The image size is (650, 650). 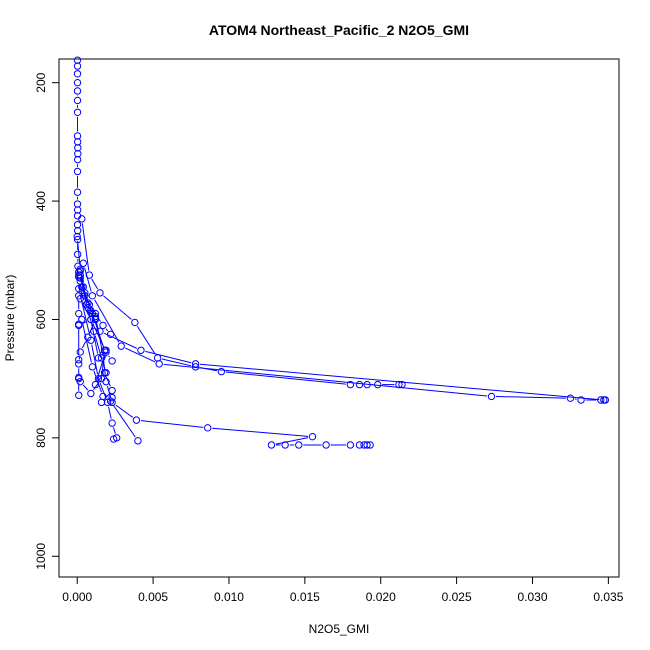 What do you see at coordinates (381, 597) in the screenshot?
I see `x-tick-label: 0.020` at bounding box center [381, 597].